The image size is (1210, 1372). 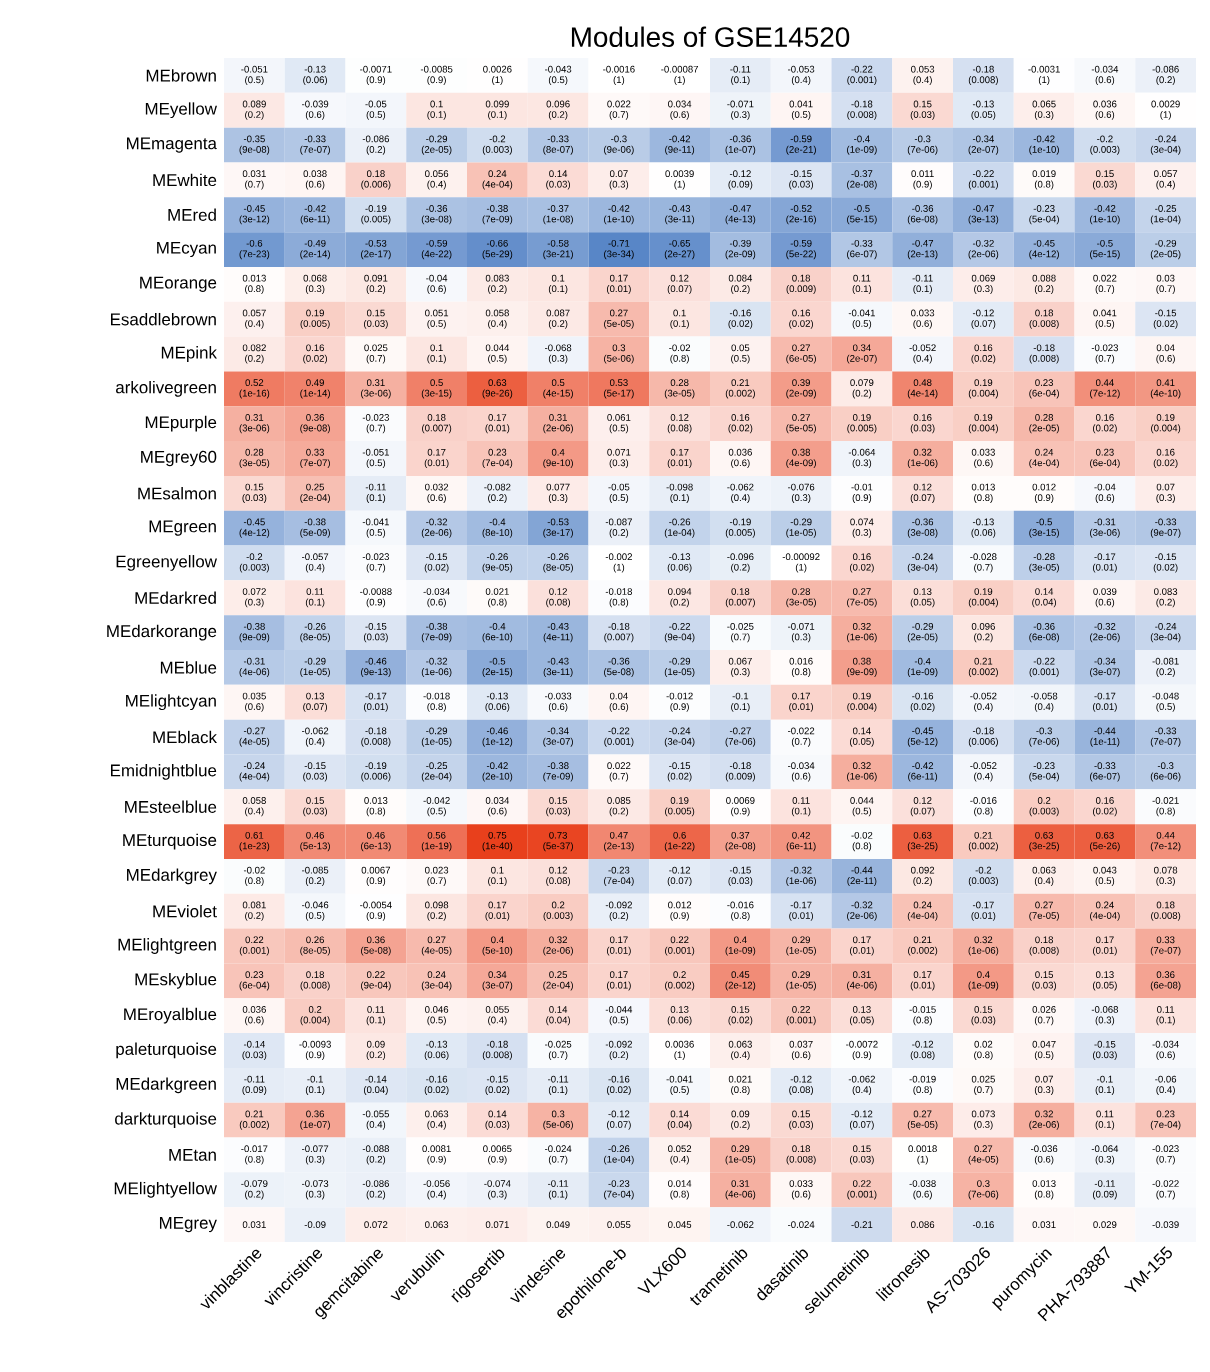 I want to click on y-tick-label: Egreenyellow, so click(x=166, y=563).